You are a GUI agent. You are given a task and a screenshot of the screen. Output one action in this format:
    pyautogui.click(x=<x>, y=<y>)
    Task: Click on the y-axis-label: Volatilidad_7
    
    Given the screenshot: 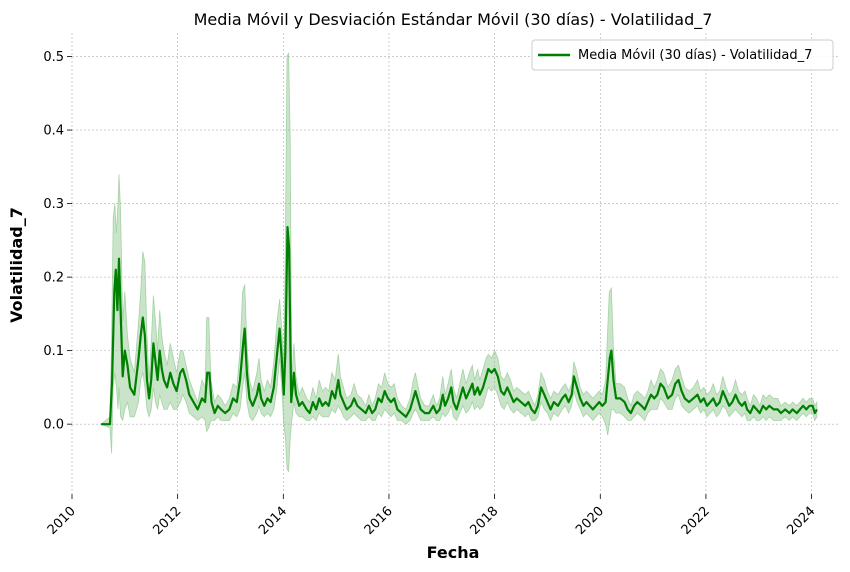 What is the action you would take?
    pyautogui.click(x=16, y=265)
    